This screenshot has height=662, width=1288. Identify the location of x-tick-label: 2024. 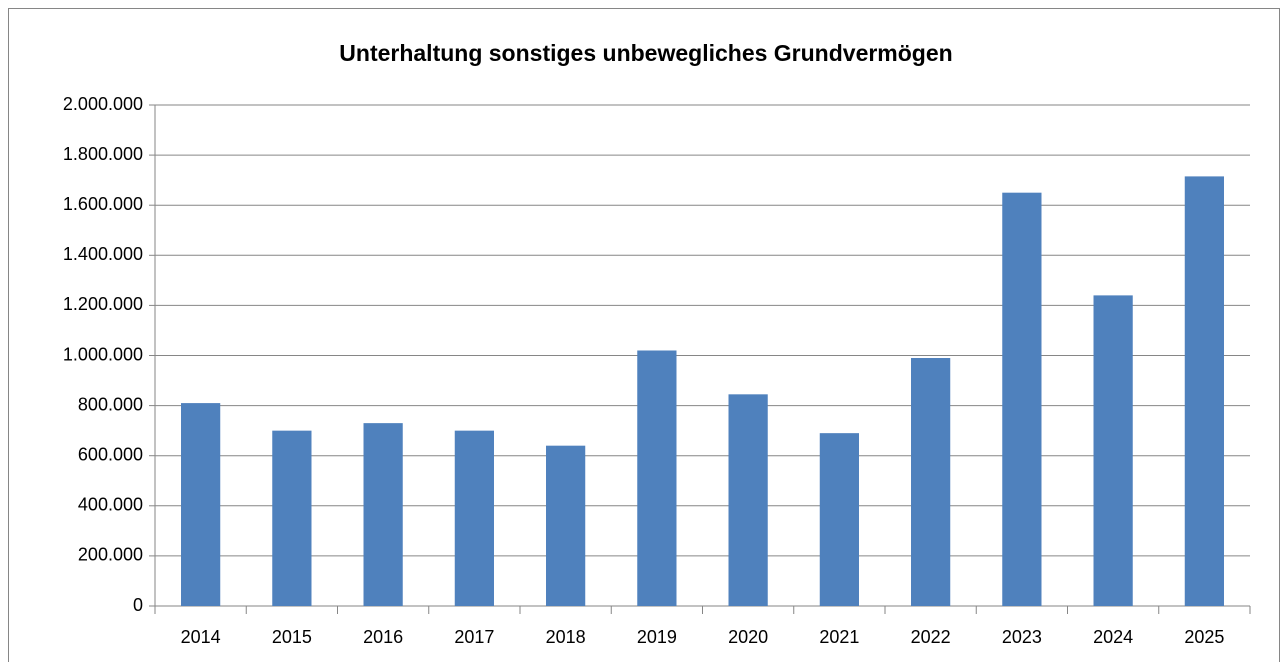
(1113, 637).